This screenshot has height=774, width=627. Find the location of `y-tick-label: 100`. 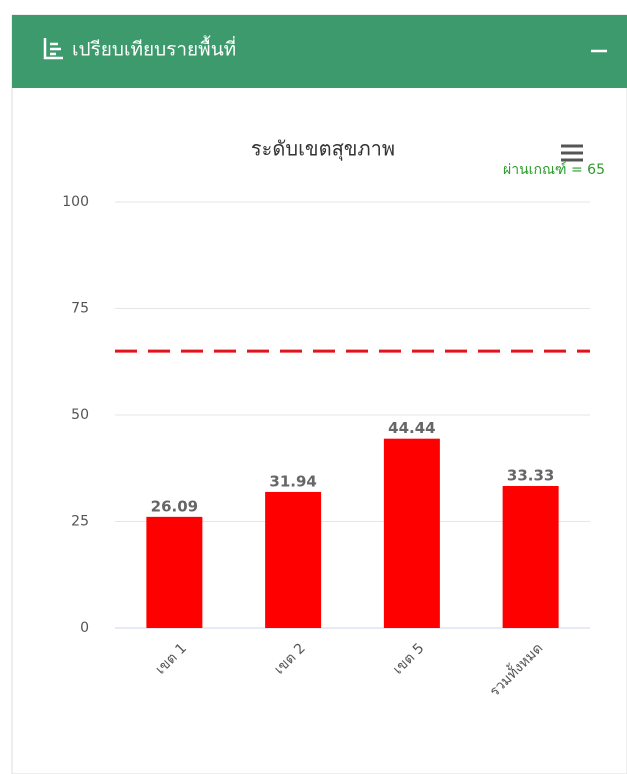

y-tick-label: 100 is located at coordinates (75, 202).